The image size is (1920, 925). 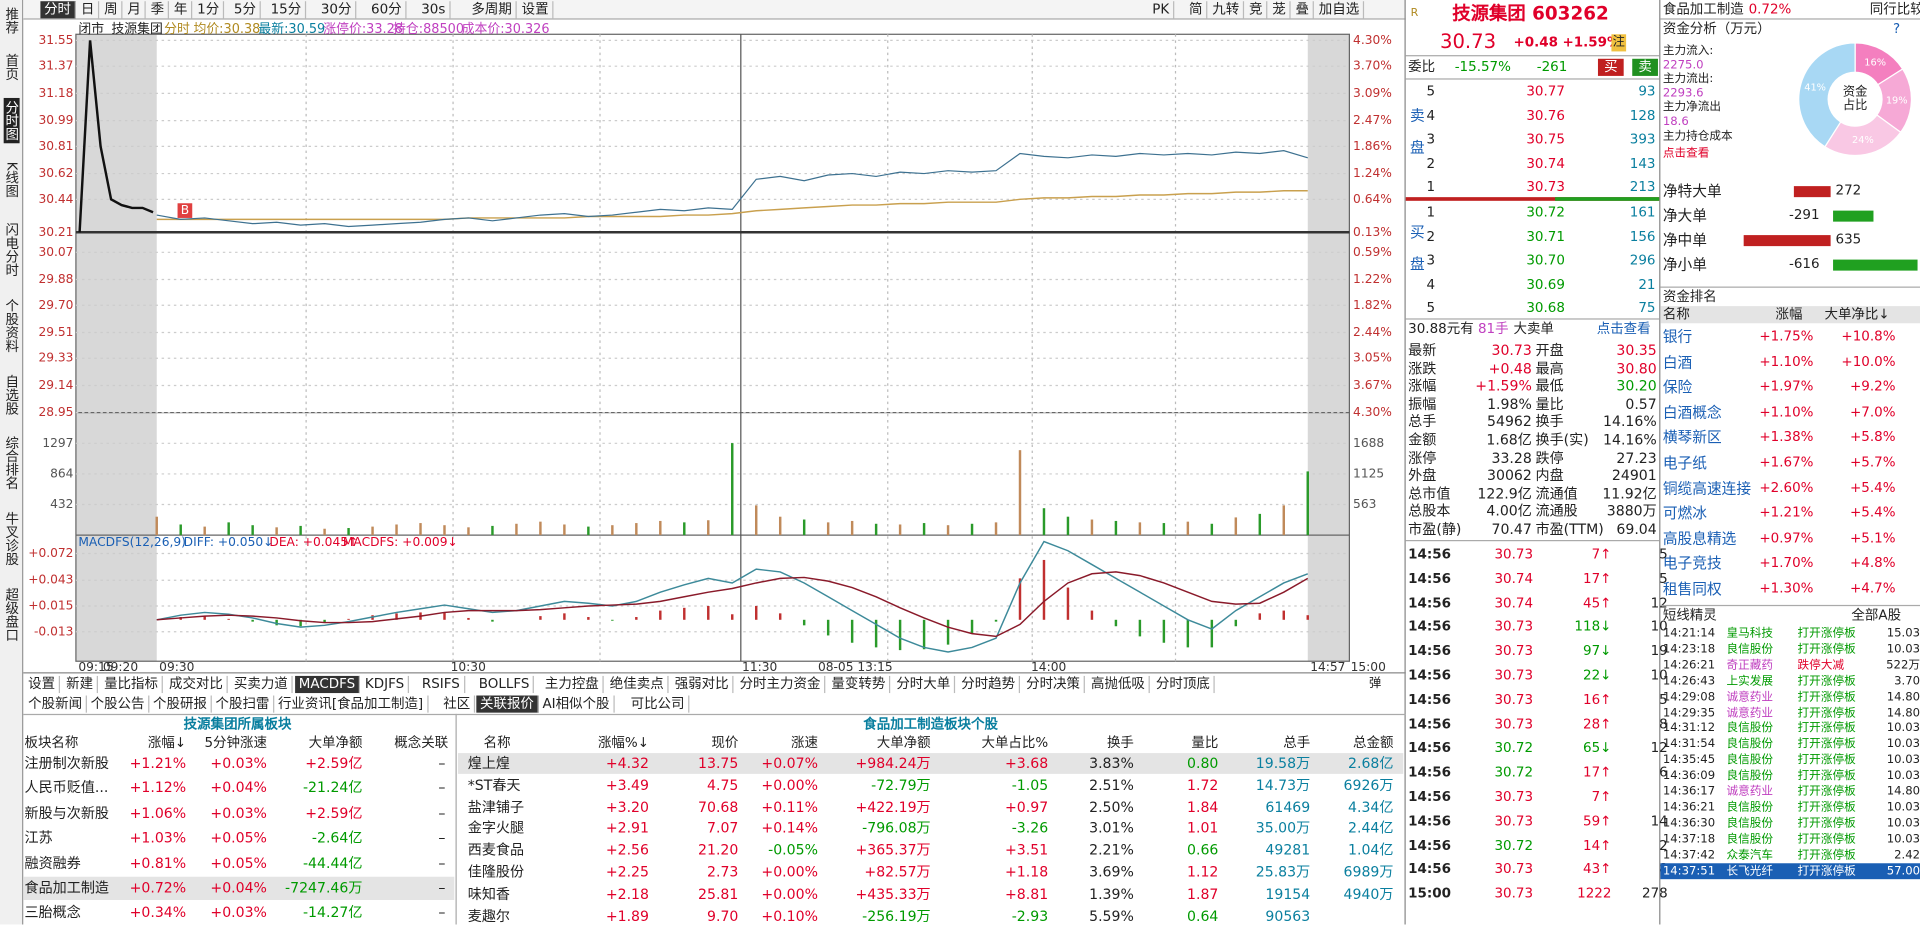 I want to click on indicator-tab: 分时决策, so click(x=1053, y=684).